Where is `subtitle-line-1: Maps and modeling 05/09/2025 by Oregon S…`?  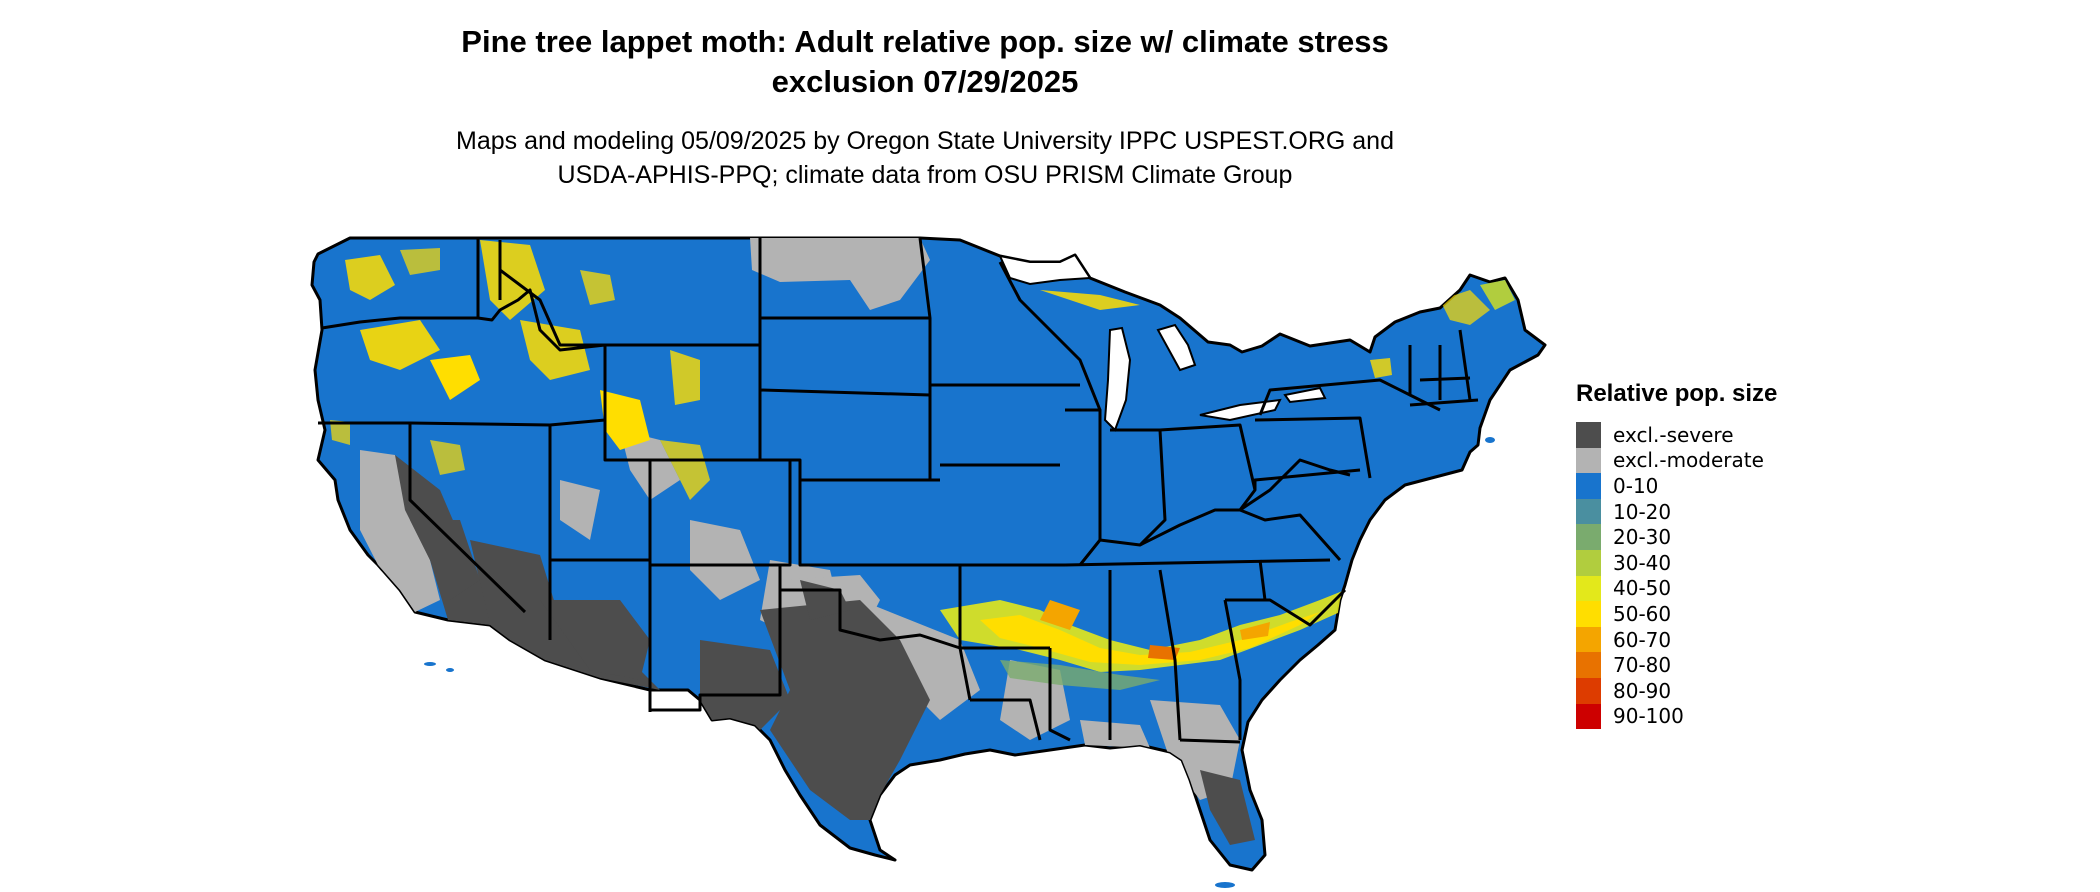
subtitle-line-1: Maps and modeling 05/09/2025 by Oregon S… is located at coordinates (925, 141).